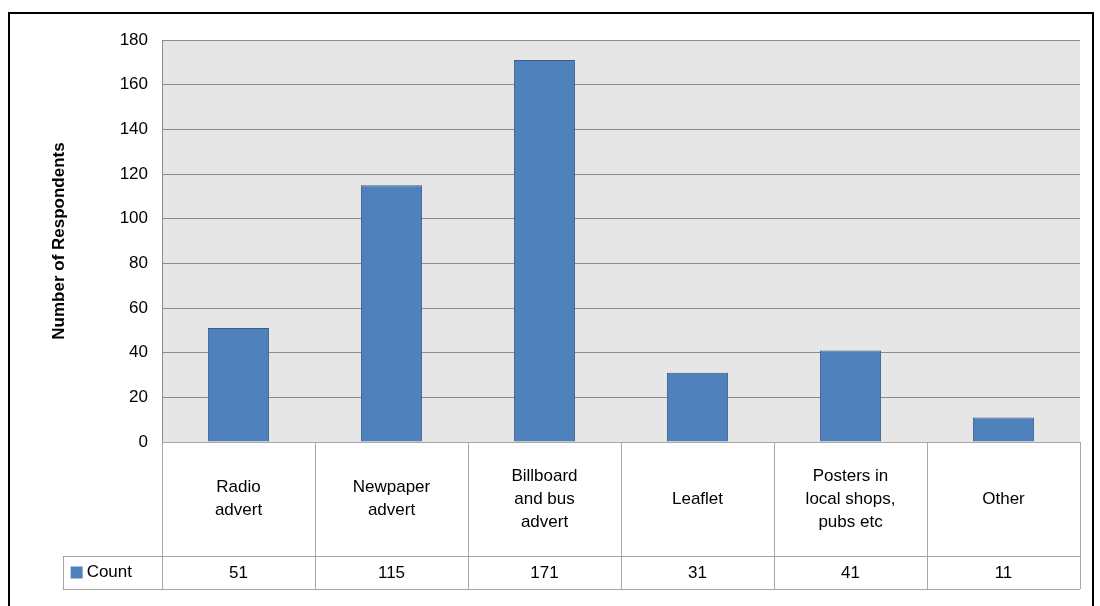  I want to click on y-tick-label: 160, so click(133, 84).